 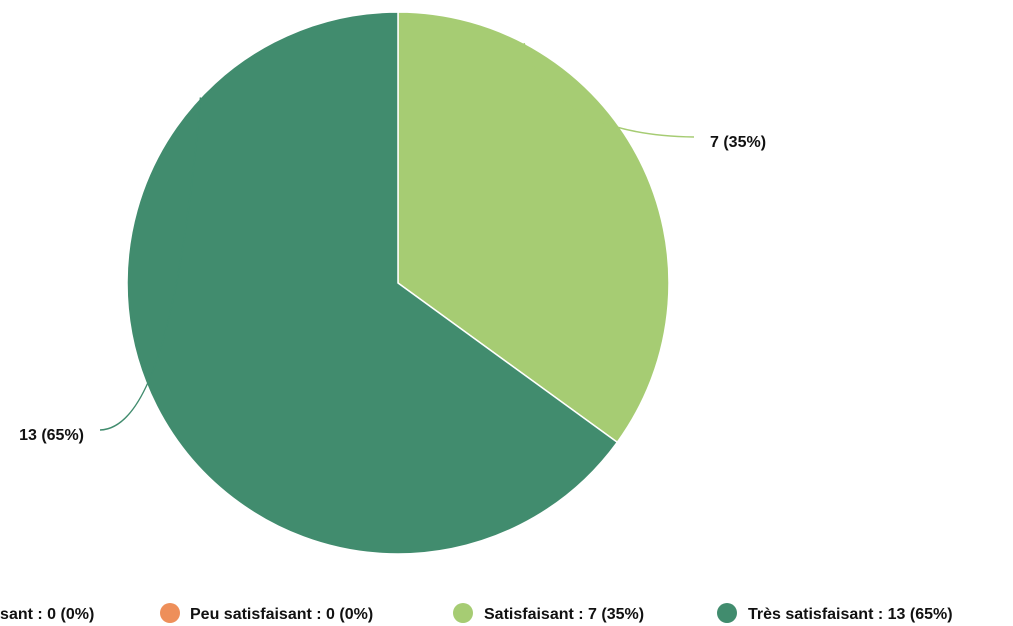 I want to click on legend-label: Pas satisfaisant : 0 (0%), so click(x=47, y=614).